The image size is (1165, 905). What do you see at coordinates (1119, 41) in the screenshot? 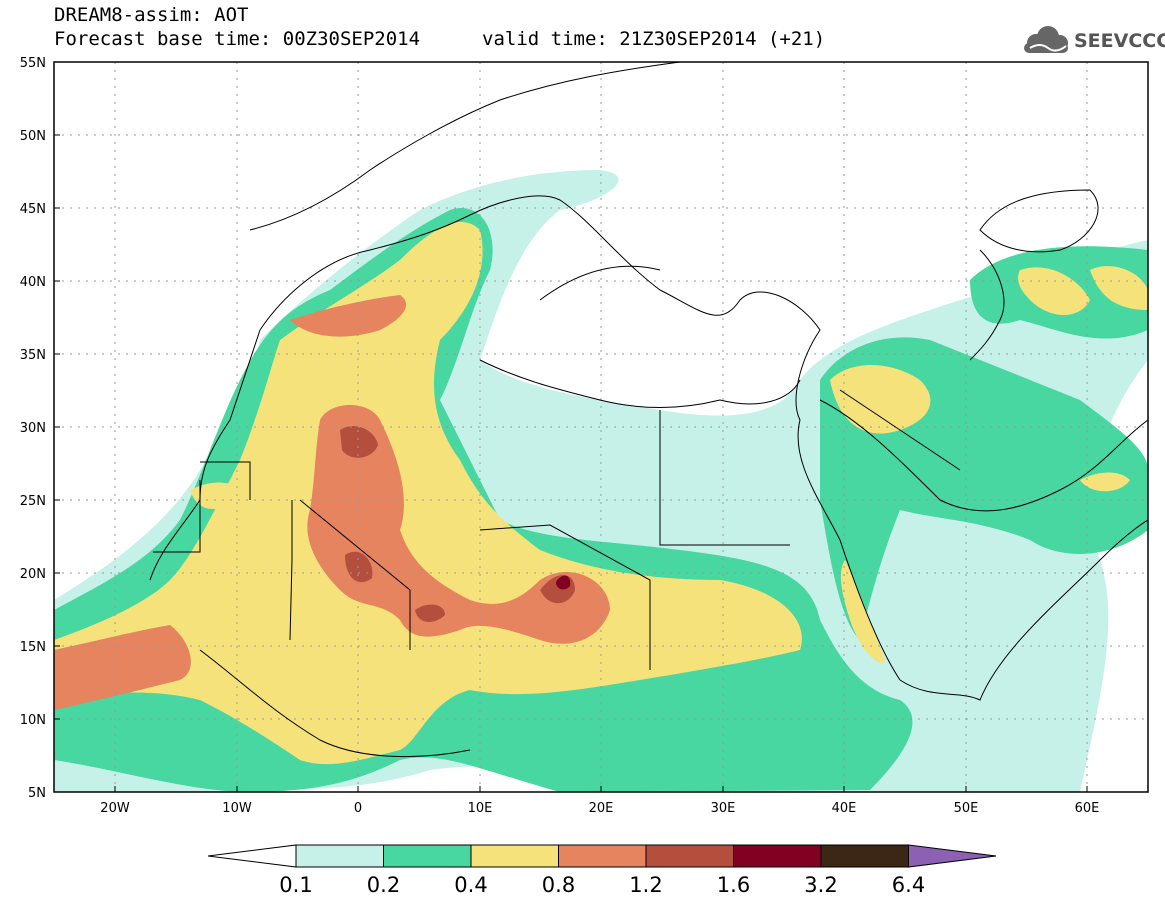
I see `logo-text: SEEVCCC` at bounding box center [1119, 41].